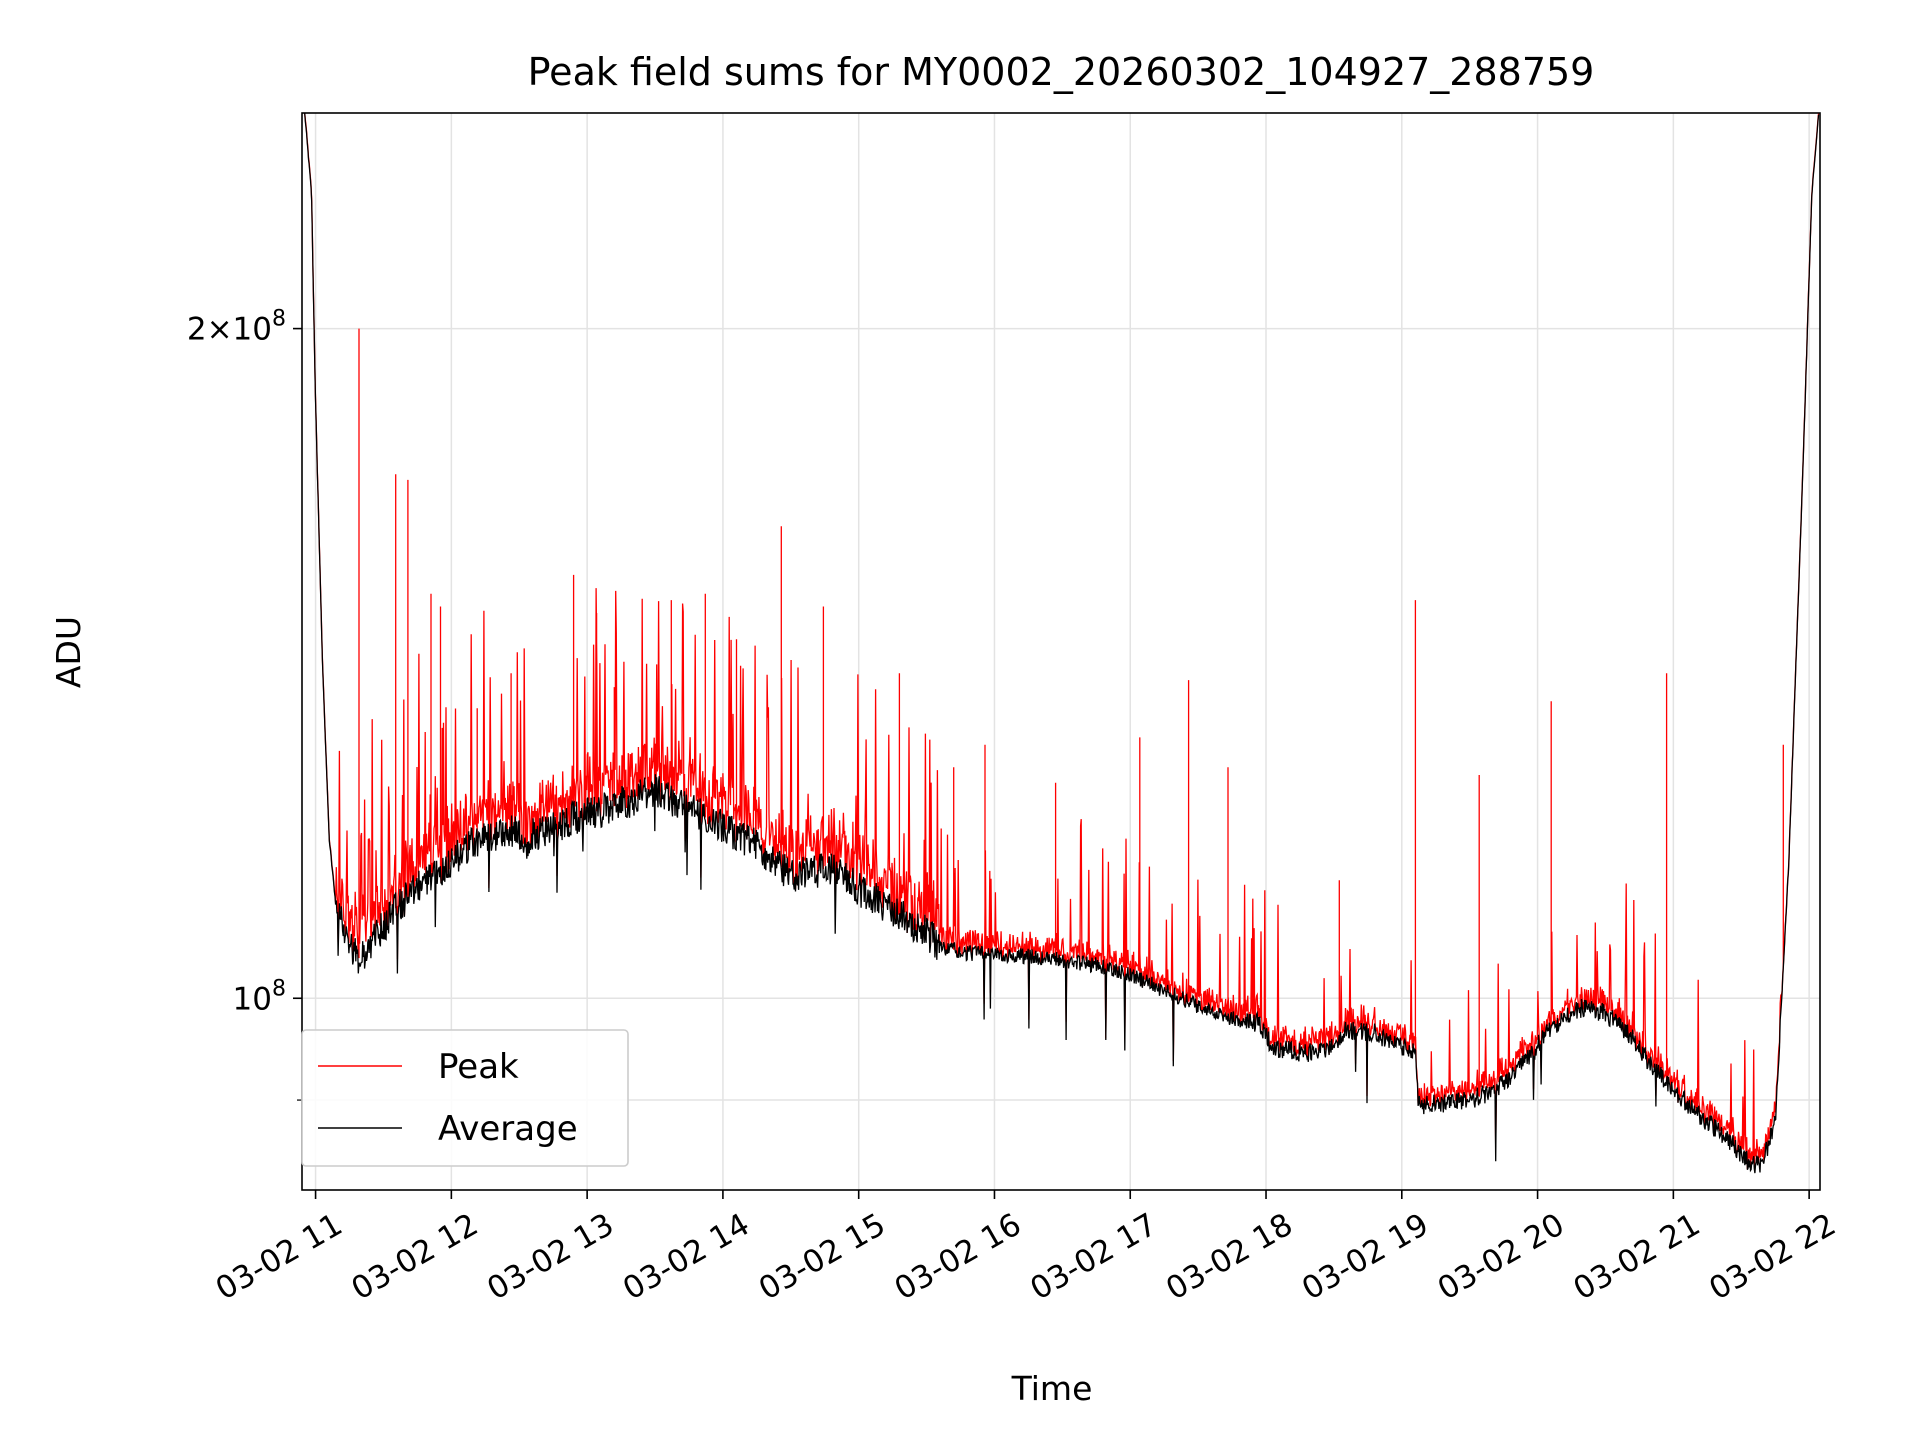 This screenshot has width=1920, height=1440. What do you see at coordinates (259, 996) in the screenshot?
I see `y-tick-label: 108` at bounding box center [259, 996].